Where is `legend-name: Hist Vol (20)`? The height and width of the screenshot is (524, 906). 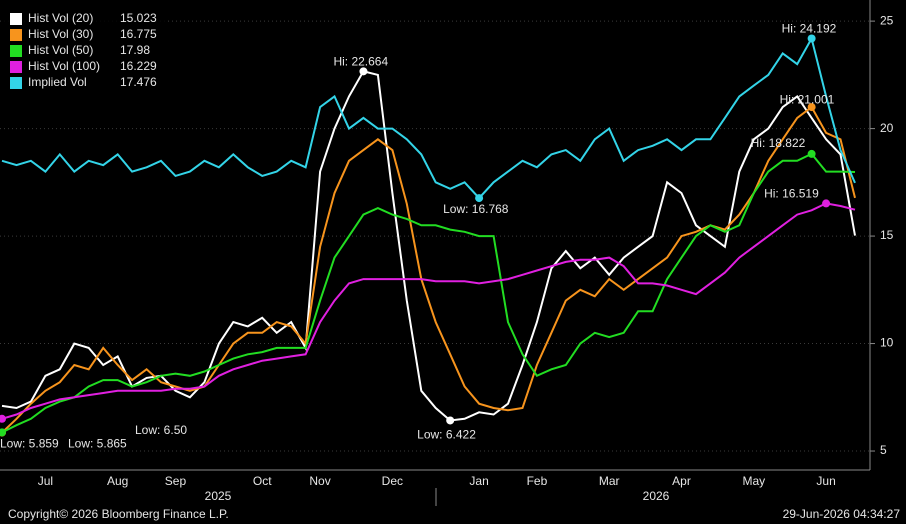
legend-name: Hist Vol (20) is located at coordinates (60, 18).